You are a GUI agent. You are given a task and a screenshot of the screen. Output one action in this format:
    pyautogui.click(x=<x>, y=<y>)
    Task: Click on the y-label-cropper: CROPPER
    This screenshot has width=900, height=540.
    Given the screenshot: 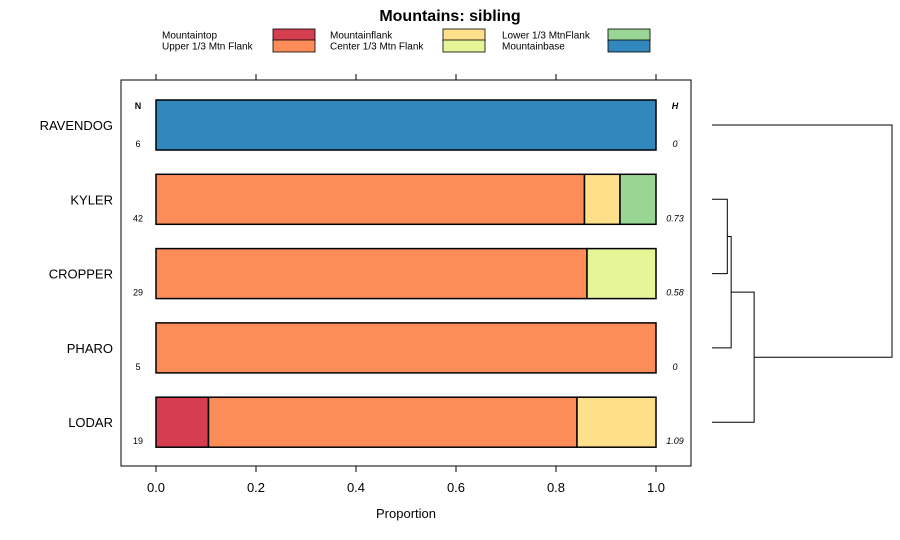 What is the action you would take?
    pyautogui.click(x=81, y=274)
    